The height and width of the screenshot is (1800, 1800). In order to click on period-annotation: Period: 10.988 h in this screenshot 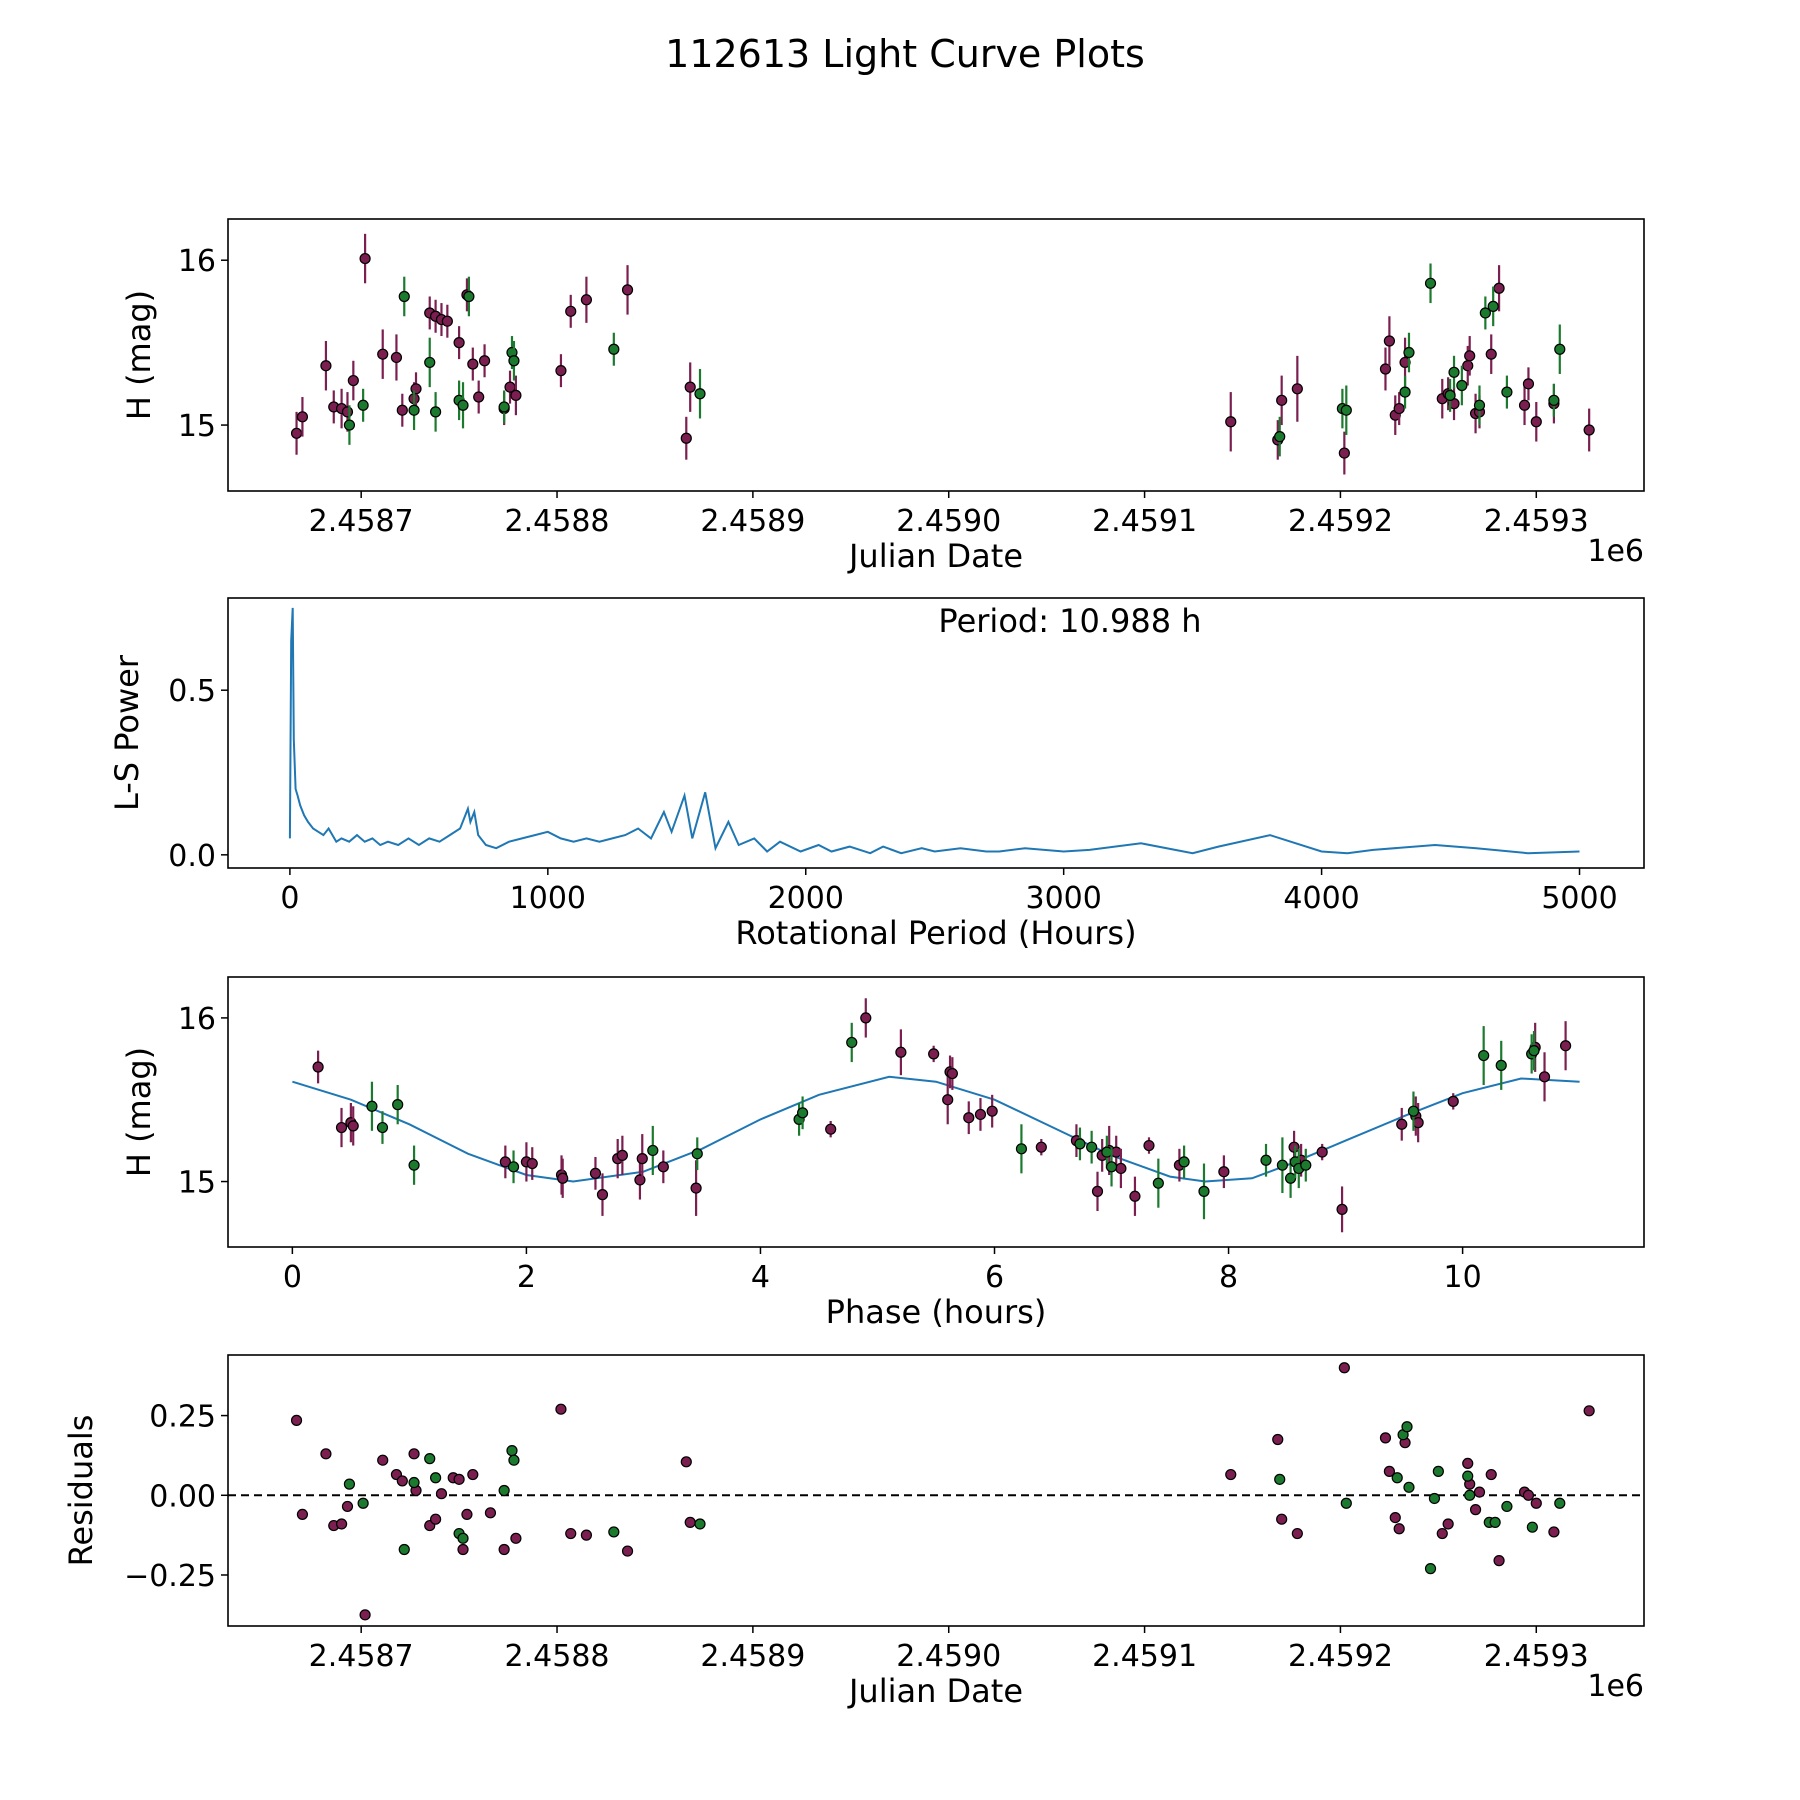, I will do `click(1069, 621)`.